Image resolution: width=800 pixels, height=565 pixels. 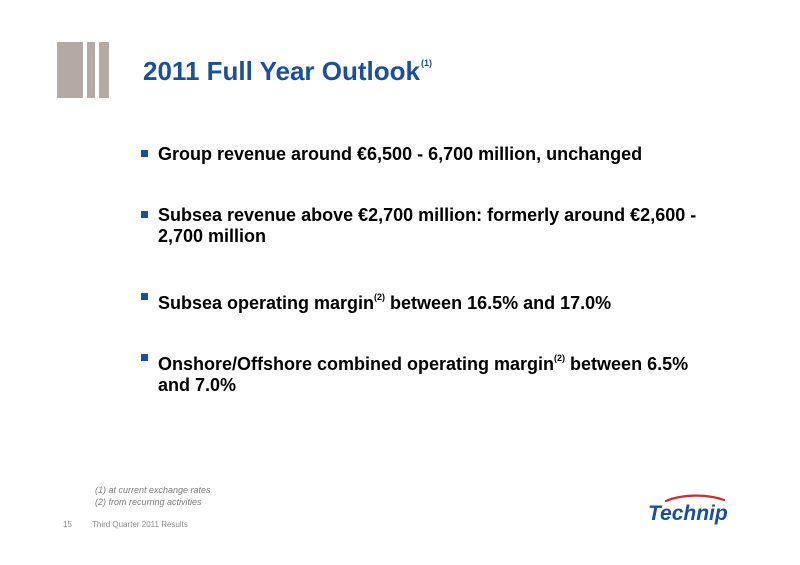 I want to click on bullet-text-end: between 16.5% and 17.0%, so click(x=498, y=303).